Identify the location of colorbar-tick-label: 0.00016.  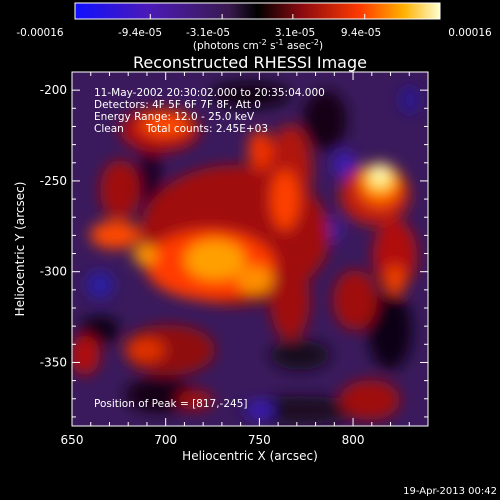
(470, 33).